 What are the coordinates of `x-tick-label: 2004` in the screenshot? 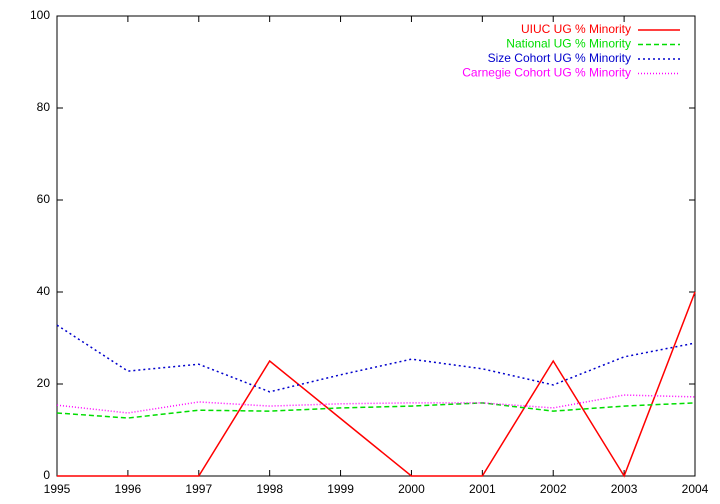 It's located at (695, 489).